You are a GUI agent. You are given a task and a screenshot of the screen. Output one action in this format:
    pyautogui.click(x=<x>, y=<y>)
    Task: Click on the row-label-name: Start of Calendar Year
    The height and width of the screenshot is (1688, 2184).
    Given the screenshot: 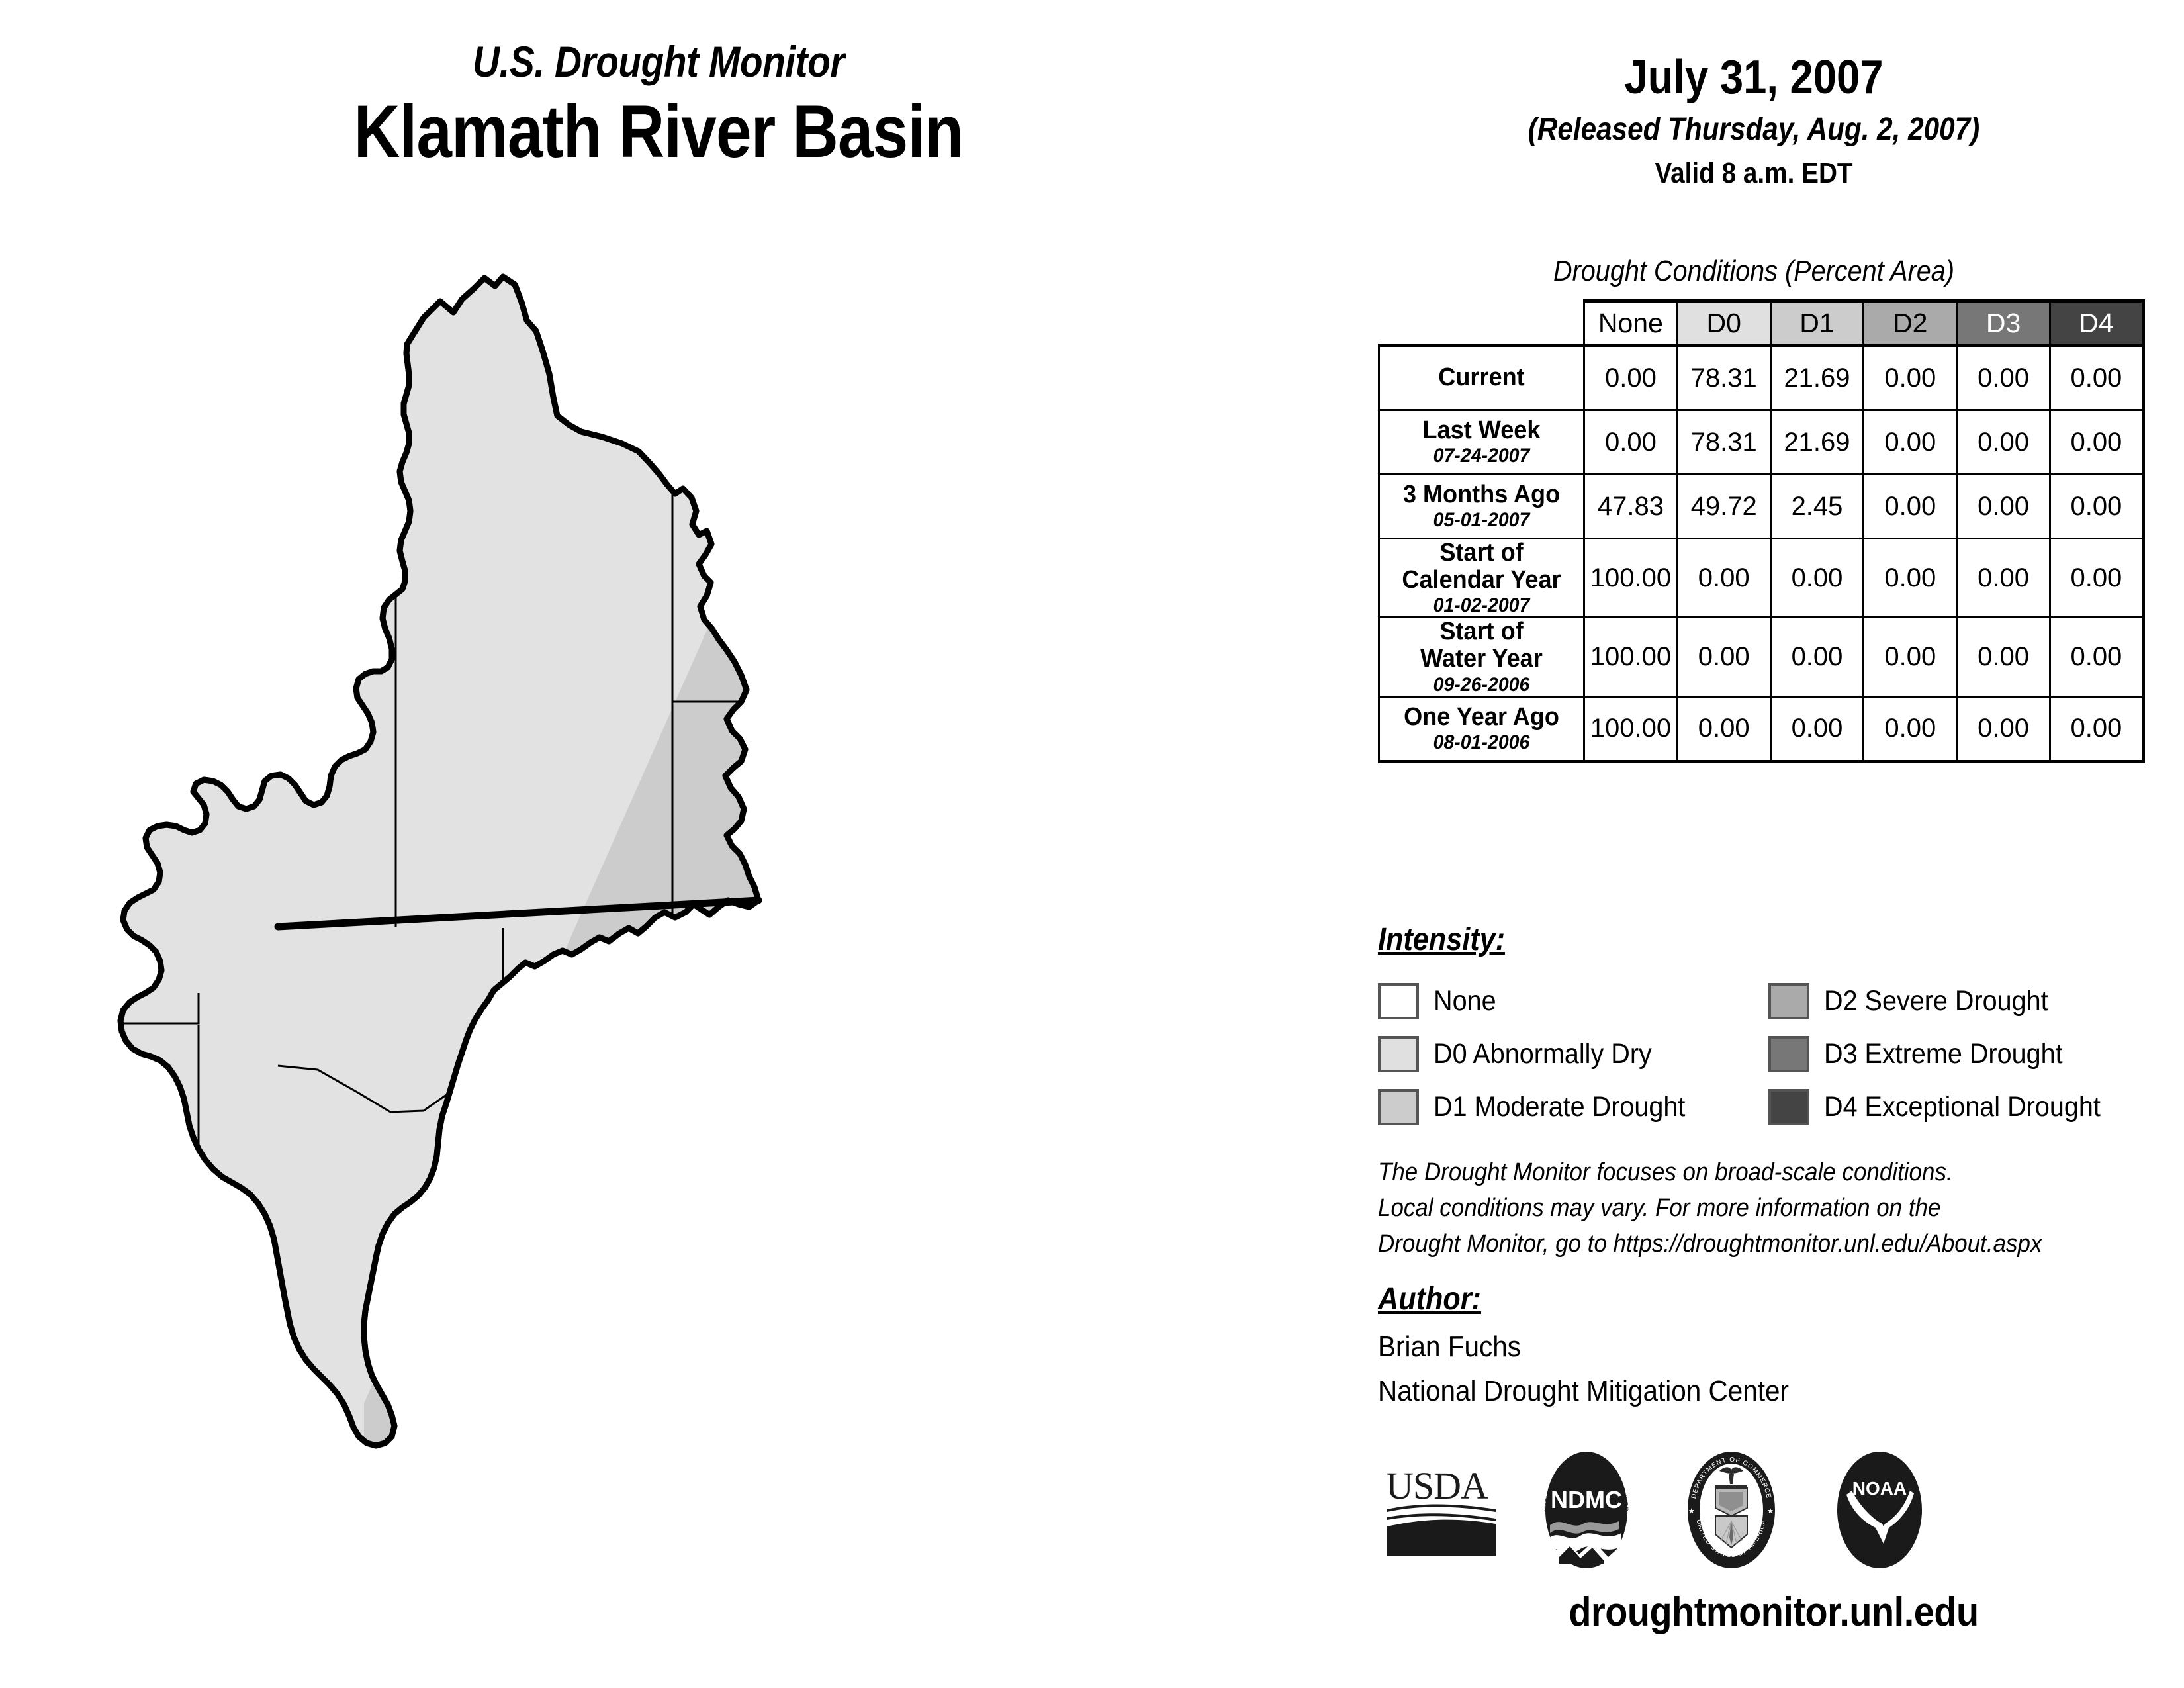 What is the action you would take?
    pyautogui.click(x=1481, y=566)
    